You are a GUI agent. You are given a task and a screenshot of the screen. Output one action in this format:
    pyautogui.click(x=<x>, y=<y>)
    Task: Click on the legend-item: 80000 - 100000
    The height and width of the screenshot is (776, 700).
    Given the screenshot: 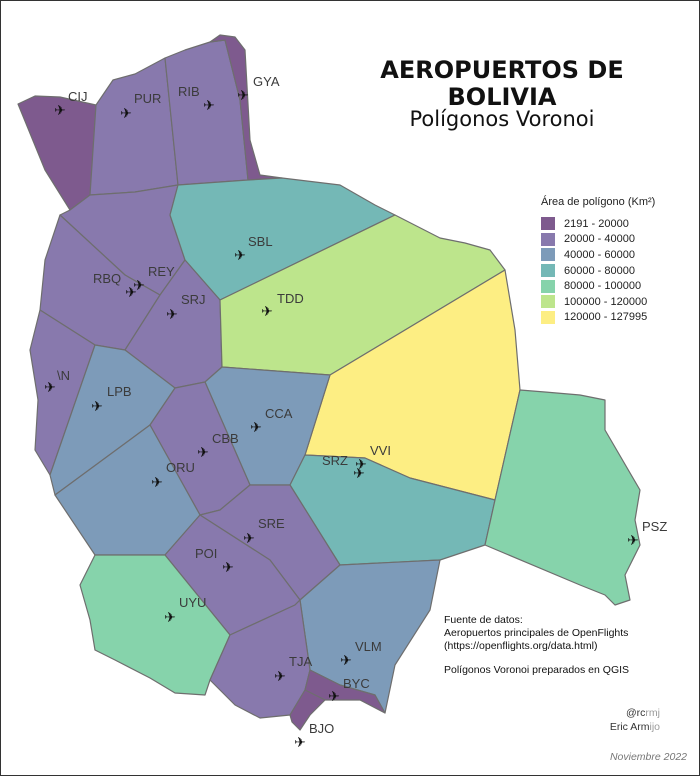 What is the action you would take?
    pyautogui.click(x=598, y=286)
    